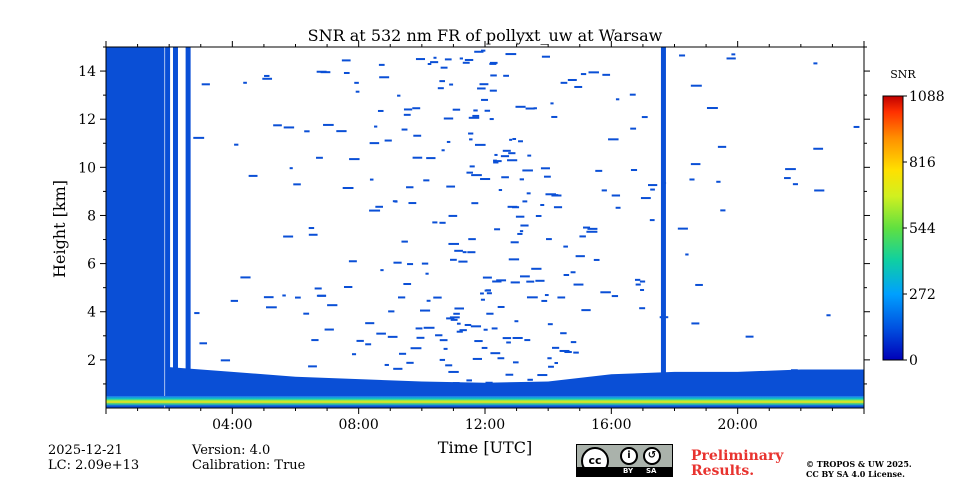  I want to click on chart-title: SNR at 532 nm FR of pollyxt_uw at Warsaw, so click(485, 35).